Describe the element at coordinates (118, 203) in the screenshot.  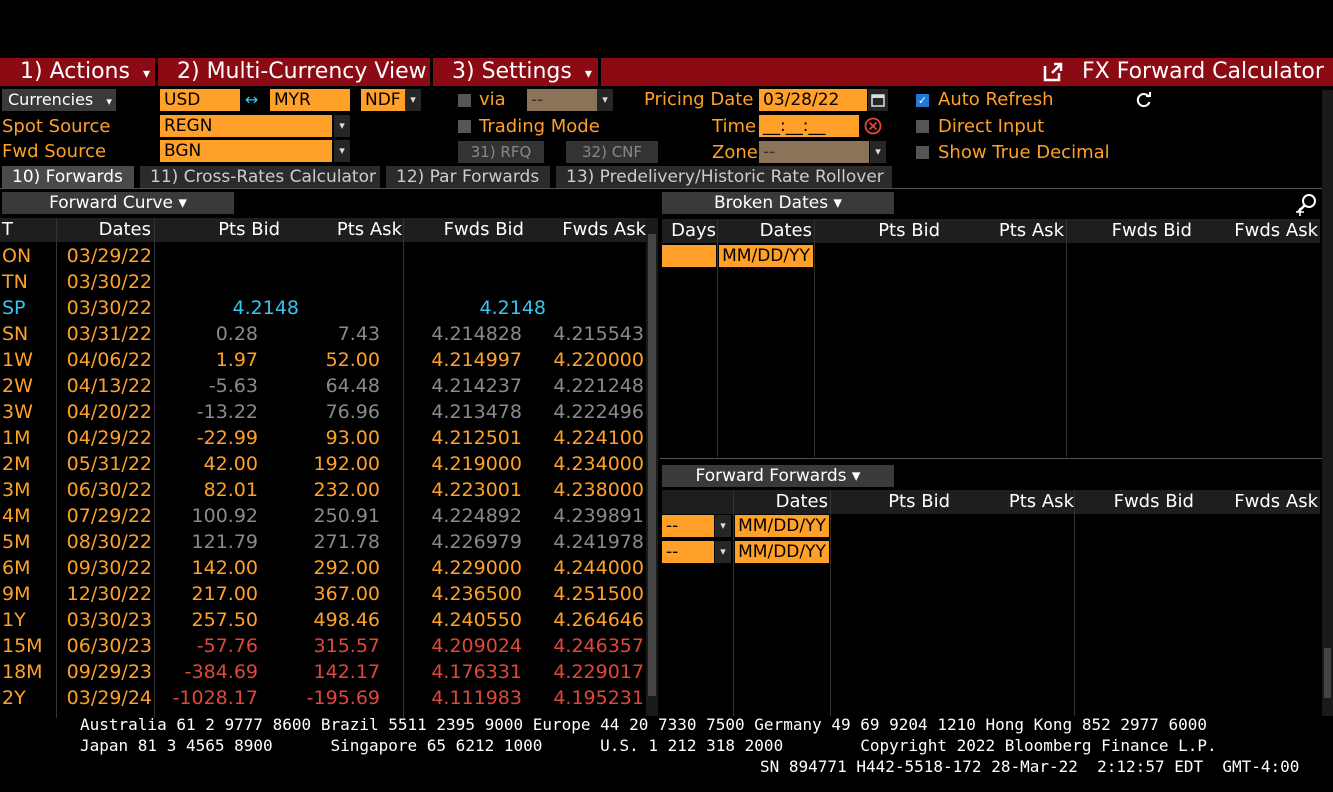
I see `forward-curve-dropdown: Forward Curve ▾` at that location.